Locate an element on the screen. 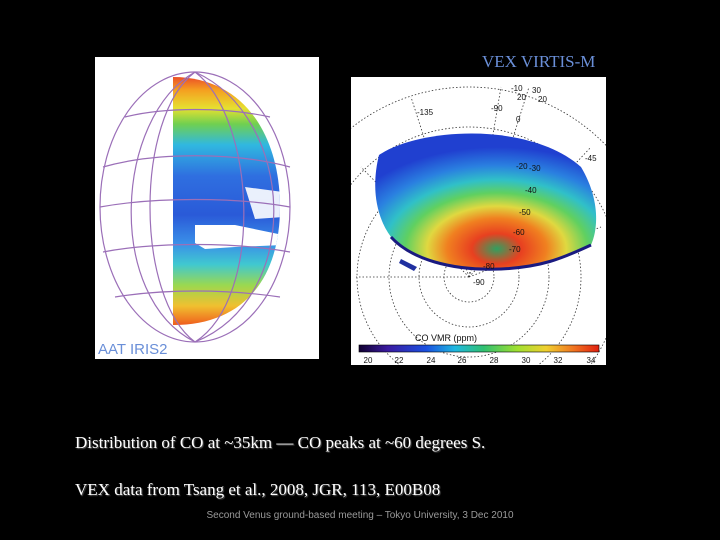 The height and width of the screenshot is (540, 720). lat-label: -40 is located at coordinates (531, 190).